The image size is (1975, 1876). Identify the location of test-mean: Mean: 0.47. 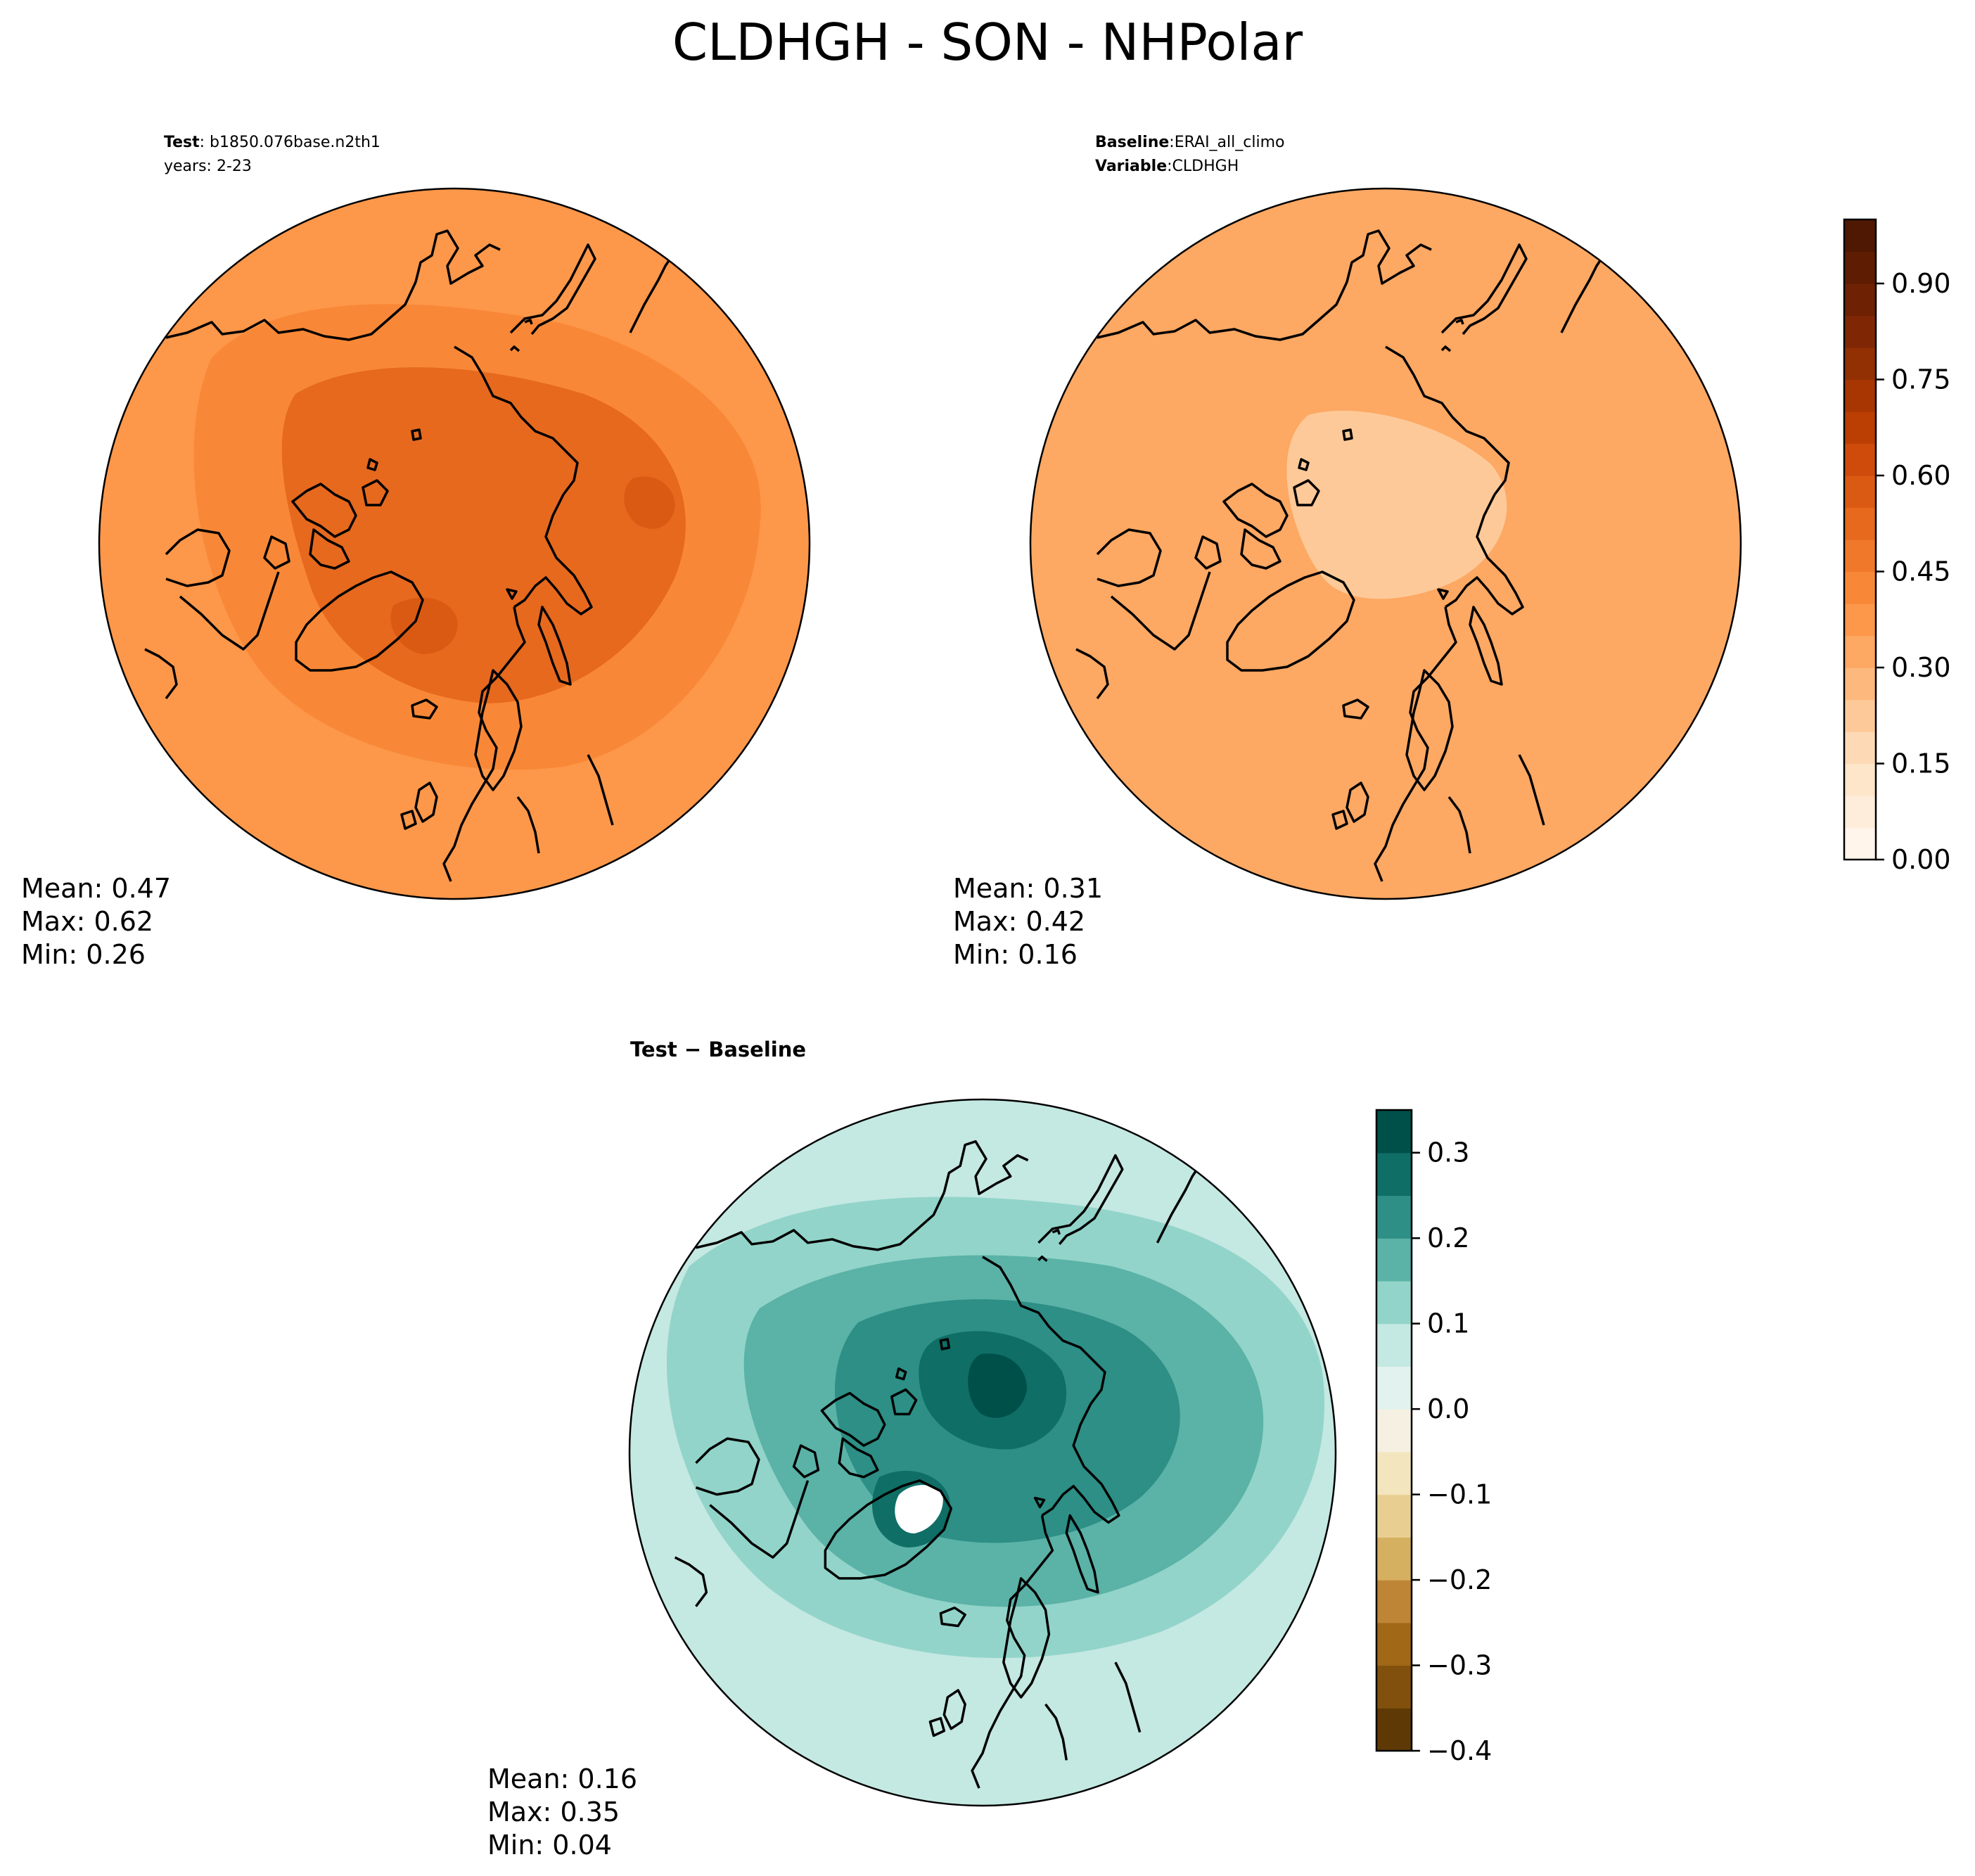
(96, 888).